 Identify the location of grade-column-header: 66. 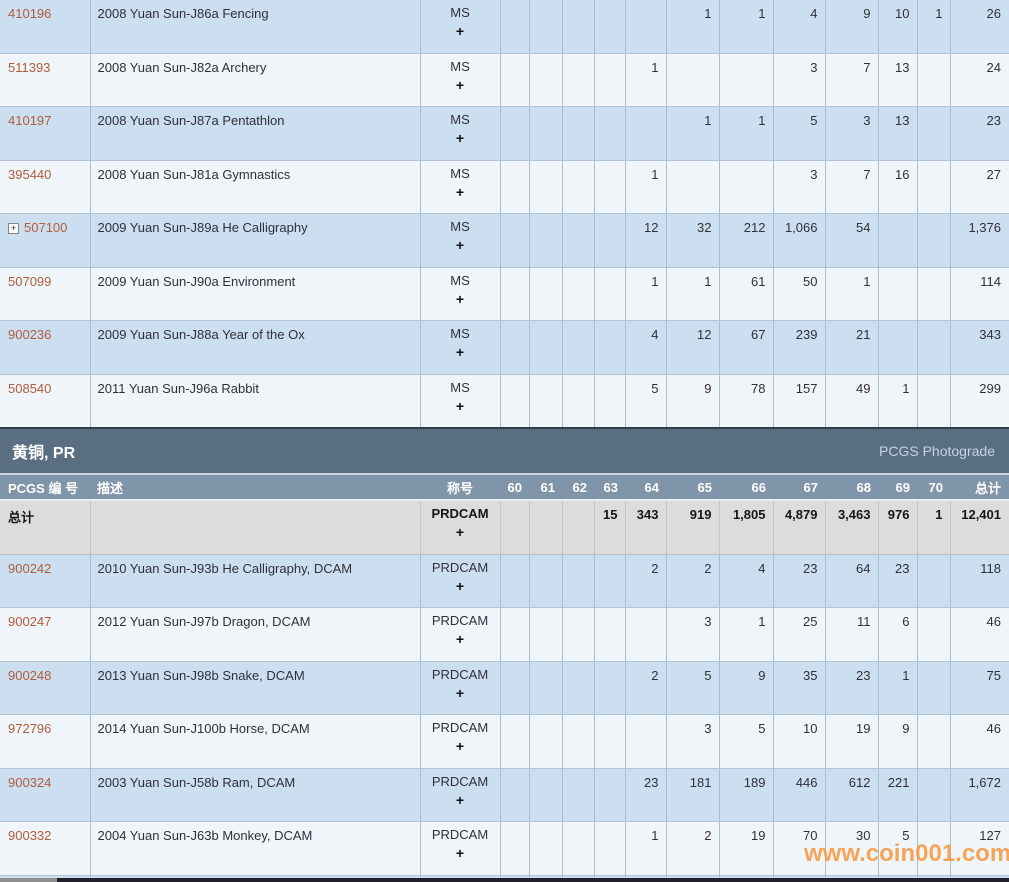
(746, 488).